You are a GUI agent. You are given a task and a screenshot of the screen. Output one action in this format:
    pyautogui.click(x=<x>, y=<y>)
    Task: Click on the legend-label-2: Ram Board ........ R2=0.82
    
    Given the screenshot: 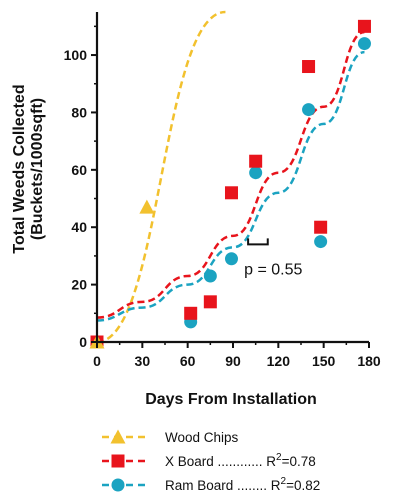 What is the action you would take?
    pyautogui.click(x=242, y=484)
    